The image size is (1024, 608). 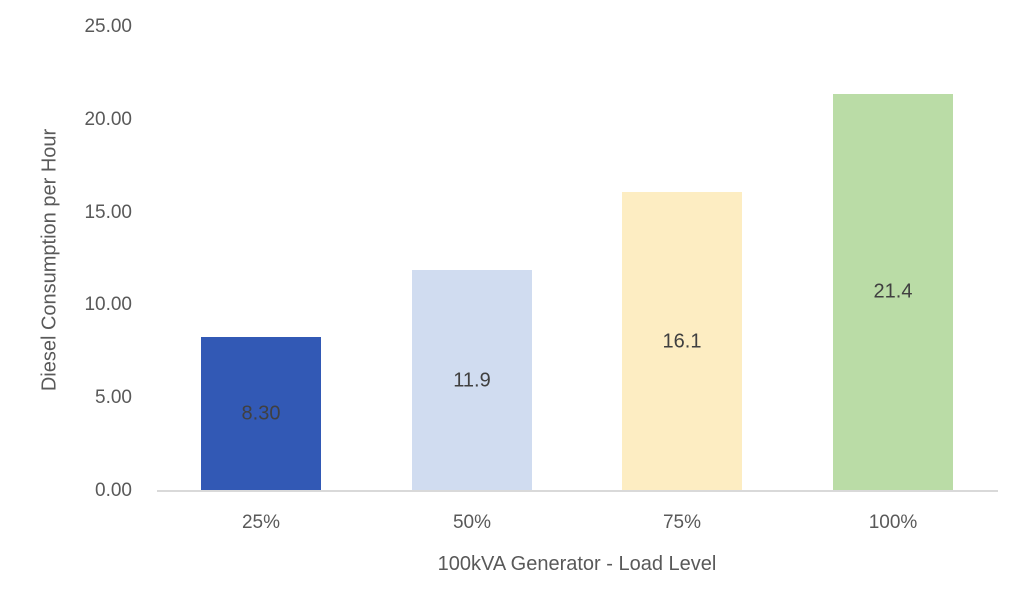 I want to click on data-label: 8.30, so click(x=261, y=413).